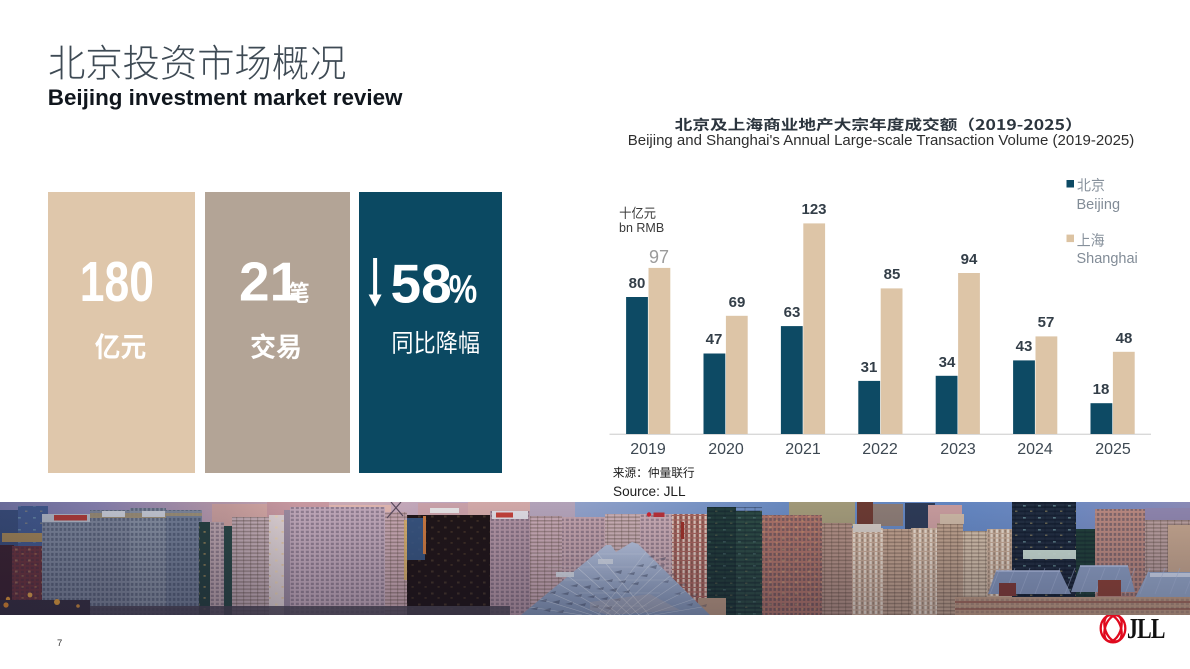 The height and width of the screenshot is (669, 1190). What do you see at coordinates (269, 282) in the screenshot?
I see `svg-text: 21` at bounding box center [269, 282].